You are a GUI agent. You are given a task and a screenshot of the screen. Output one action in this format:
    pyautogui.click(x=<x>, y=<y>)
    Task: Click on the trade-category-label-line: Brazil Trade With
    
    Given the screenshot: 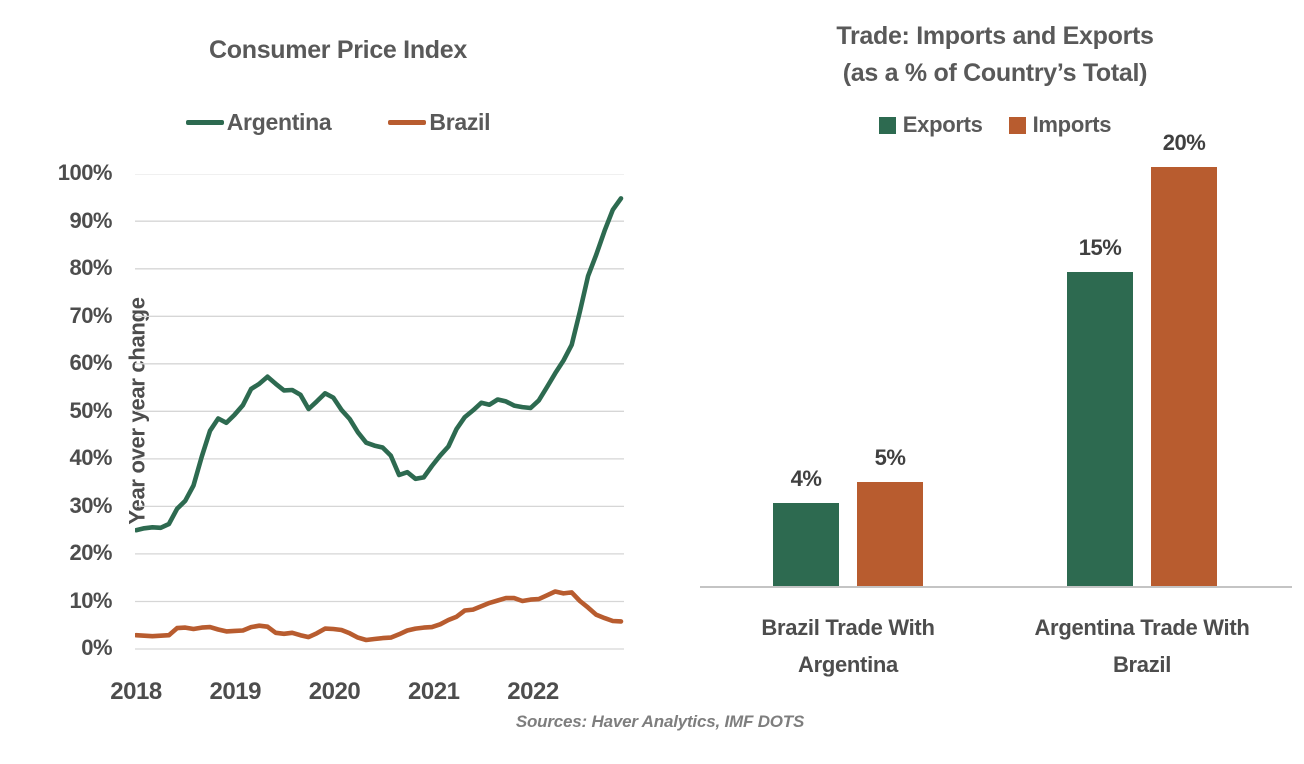 What is the action you would take?
    pyautogui.click(x=848, y=627)
    